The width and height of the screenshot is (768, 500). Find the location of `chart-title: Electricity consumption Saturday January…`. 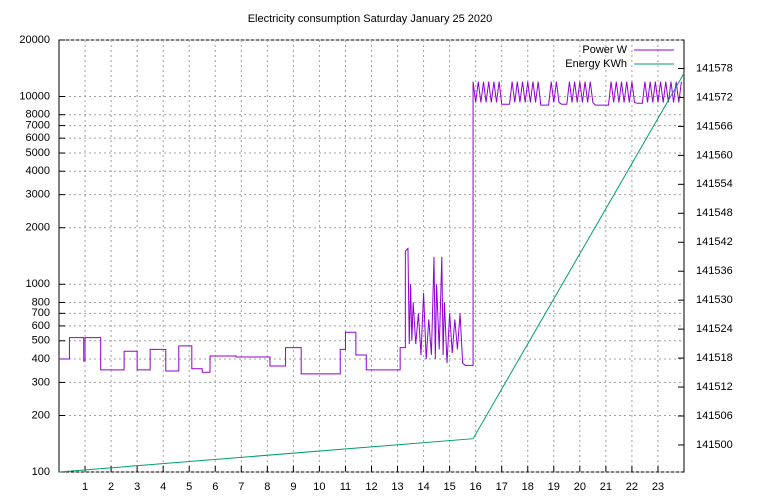

chart-title: Electricity consumption Saturday January… is located at coordinates (370, 19).